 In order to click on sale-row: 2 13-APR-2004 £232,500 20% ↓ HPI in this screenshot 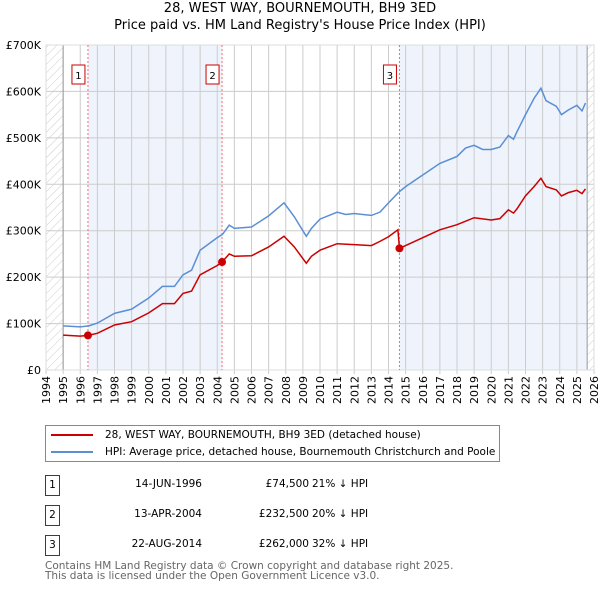, I will do `click(245, 515)`.